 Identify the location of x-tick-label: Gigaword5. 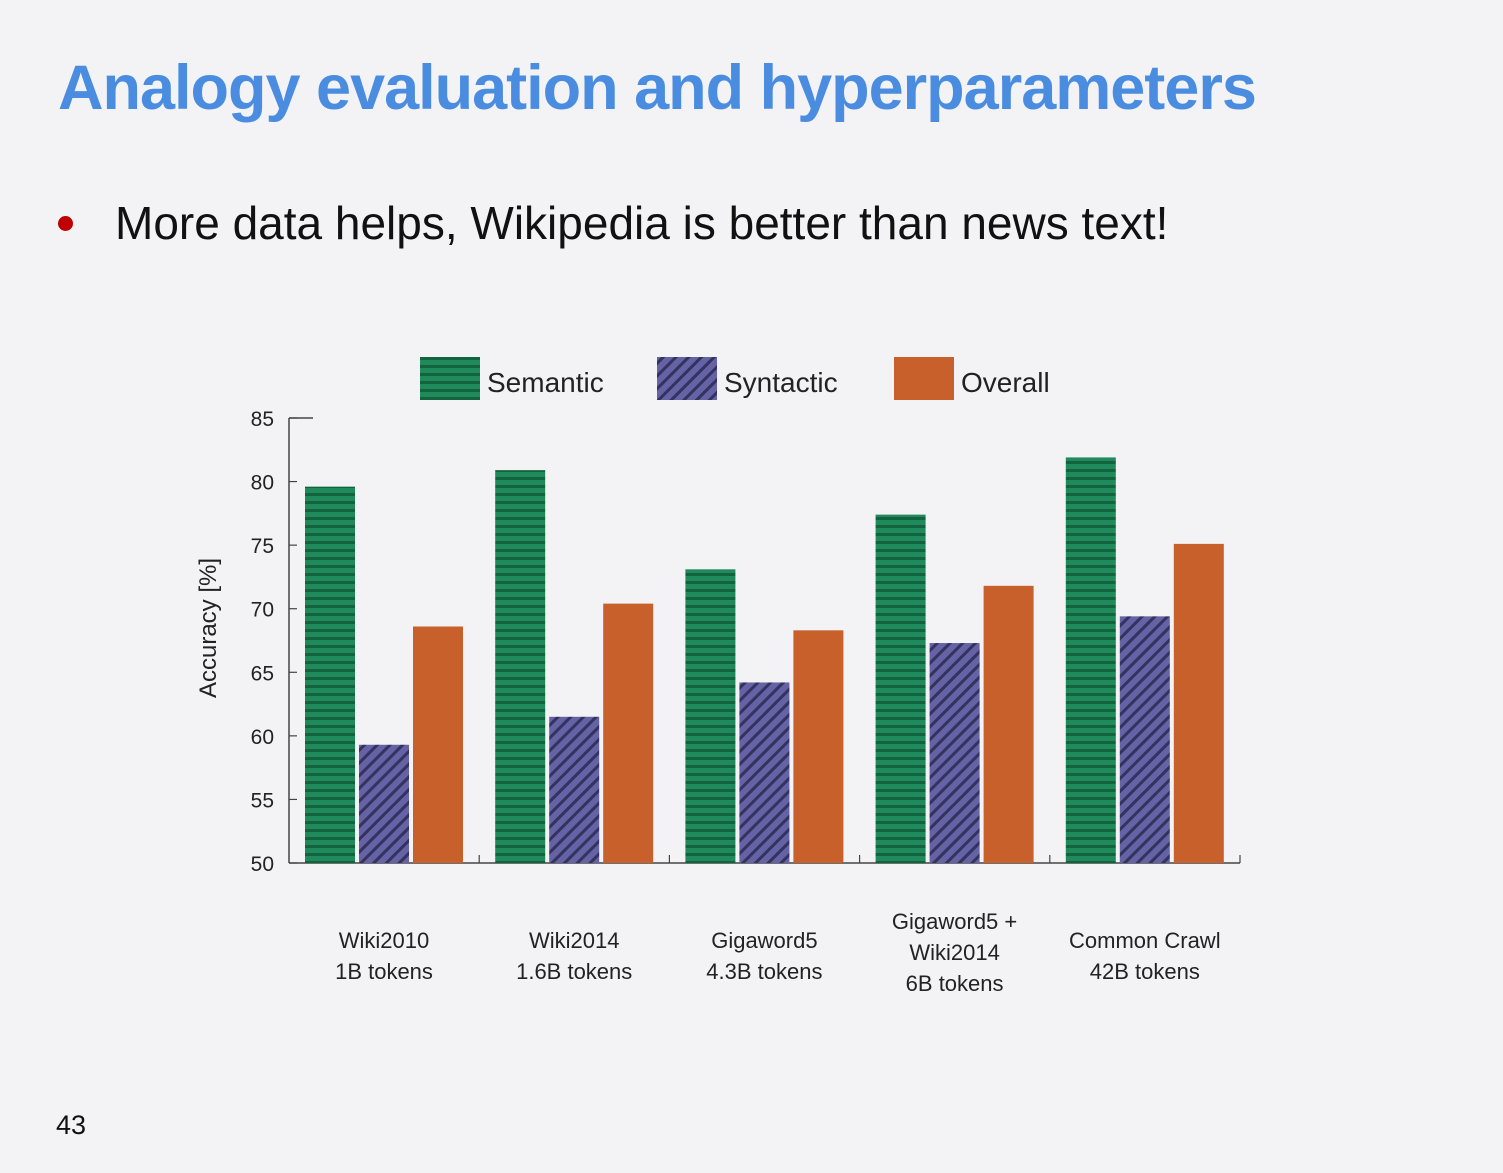
(764, 940).